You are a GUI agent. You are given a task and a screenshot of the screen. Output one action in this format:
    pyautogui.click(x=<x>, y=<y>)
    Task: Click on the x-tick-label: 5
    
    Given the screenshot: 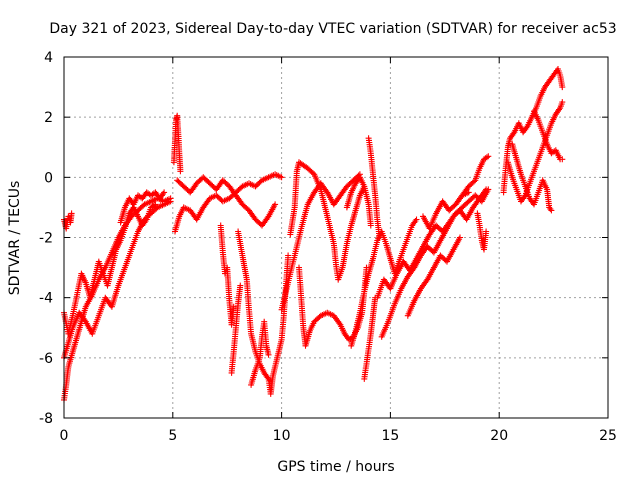 What is the action you would take?
    pyautogui.click(x=172, y=436)
    